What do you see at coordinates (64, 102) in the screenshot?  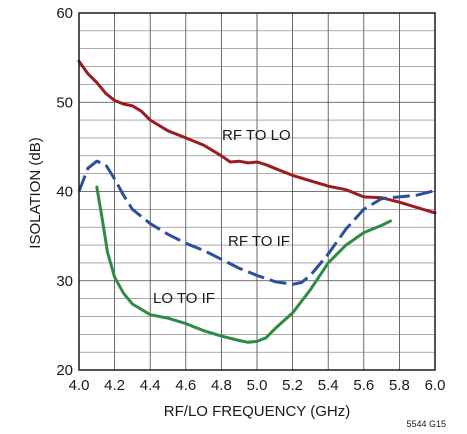 I see `y-tick-label: 50` at bounding box center [64, 102].